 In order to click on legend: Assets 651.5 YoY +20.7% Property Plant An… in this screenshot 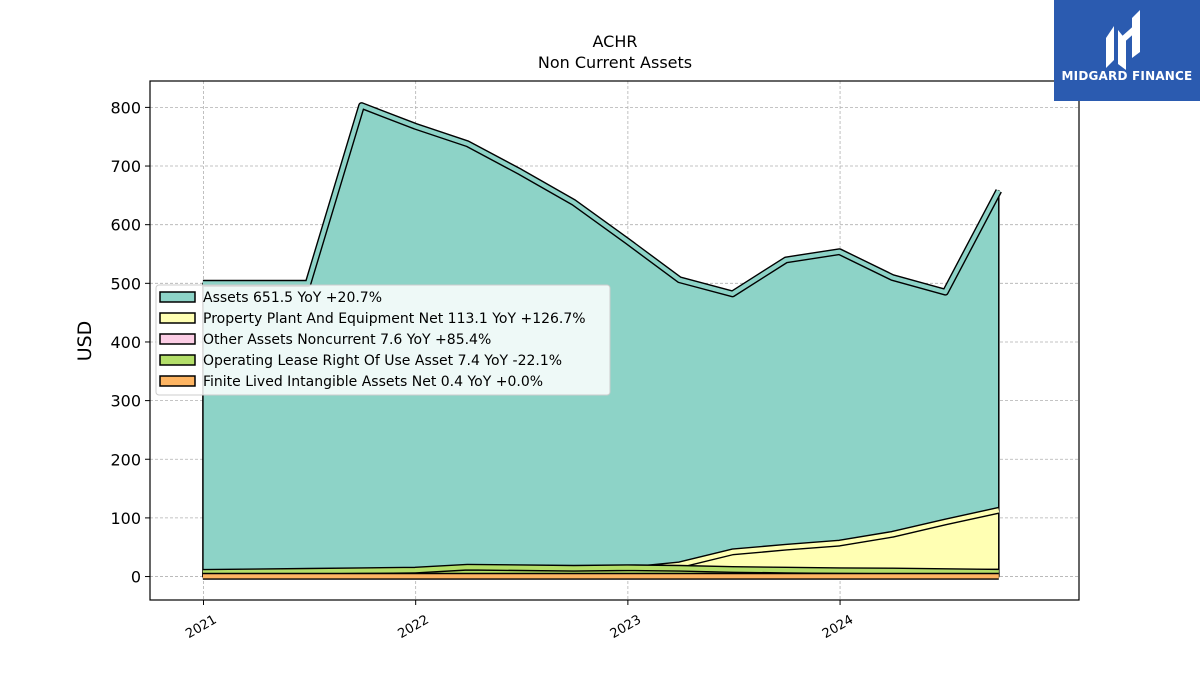, I will do `click(383, 340)`.